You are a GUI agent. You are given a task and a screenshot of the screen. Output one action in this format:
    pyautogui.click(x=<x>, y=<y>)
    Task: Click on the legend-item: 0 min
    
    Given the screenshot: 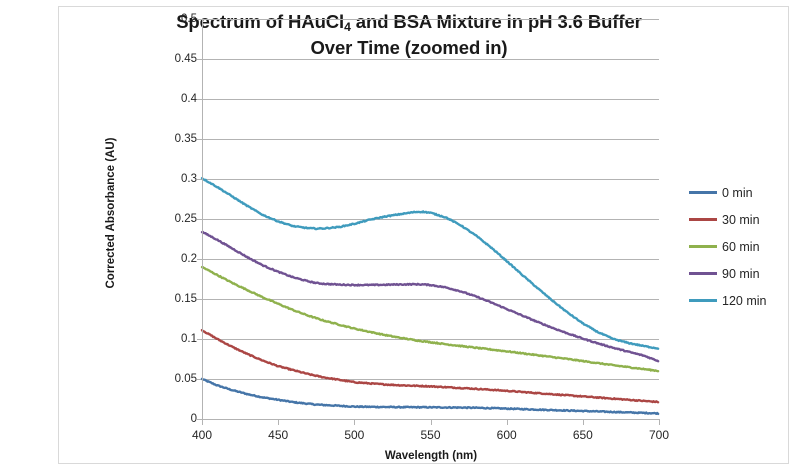 What is the action you would take?
    pyautogui.click(x=744, y=192)
    